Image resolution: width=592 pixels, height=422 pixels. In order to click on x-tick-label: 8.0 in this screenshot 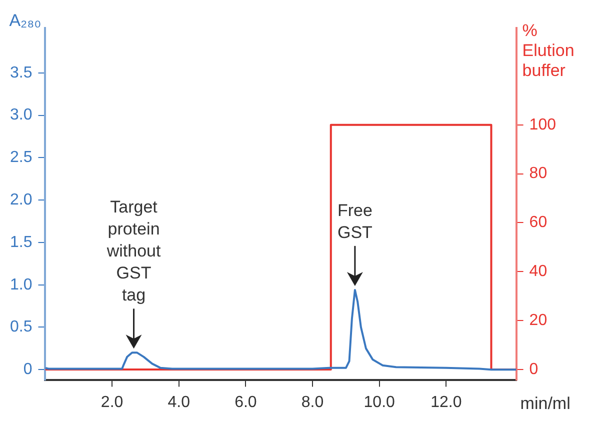, I will do `click(312, 402)`.